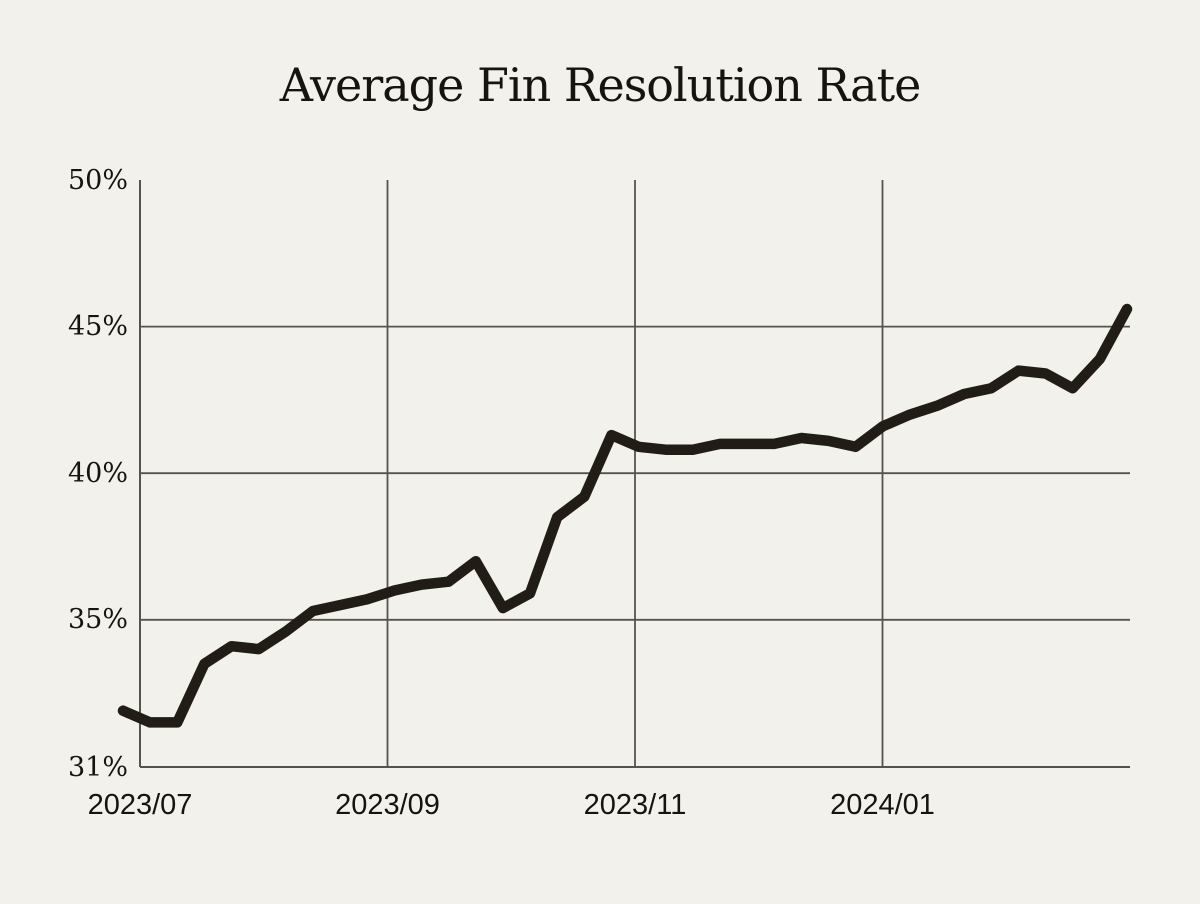 The image size is (1200, 904). I want to click on y-axis-tick-label: 50%, so click(97, 180).